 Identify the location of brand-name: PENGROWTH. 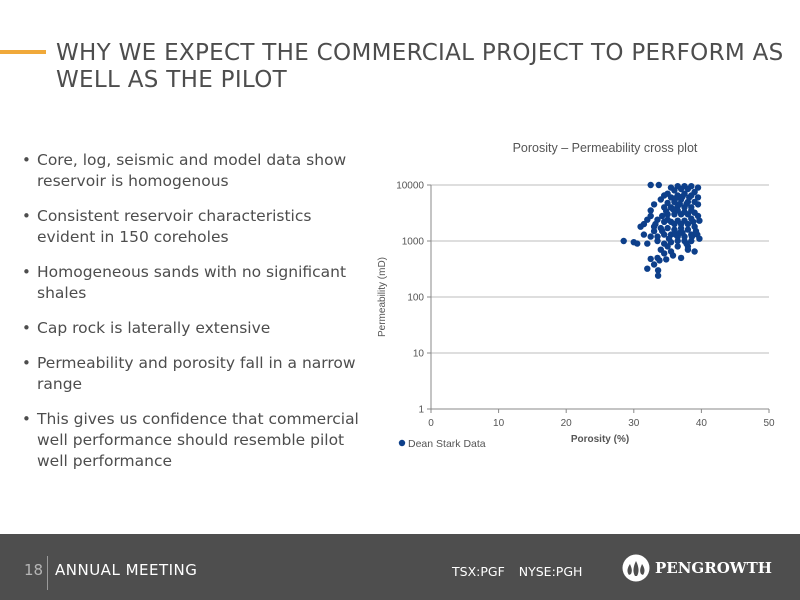
(713, 568).